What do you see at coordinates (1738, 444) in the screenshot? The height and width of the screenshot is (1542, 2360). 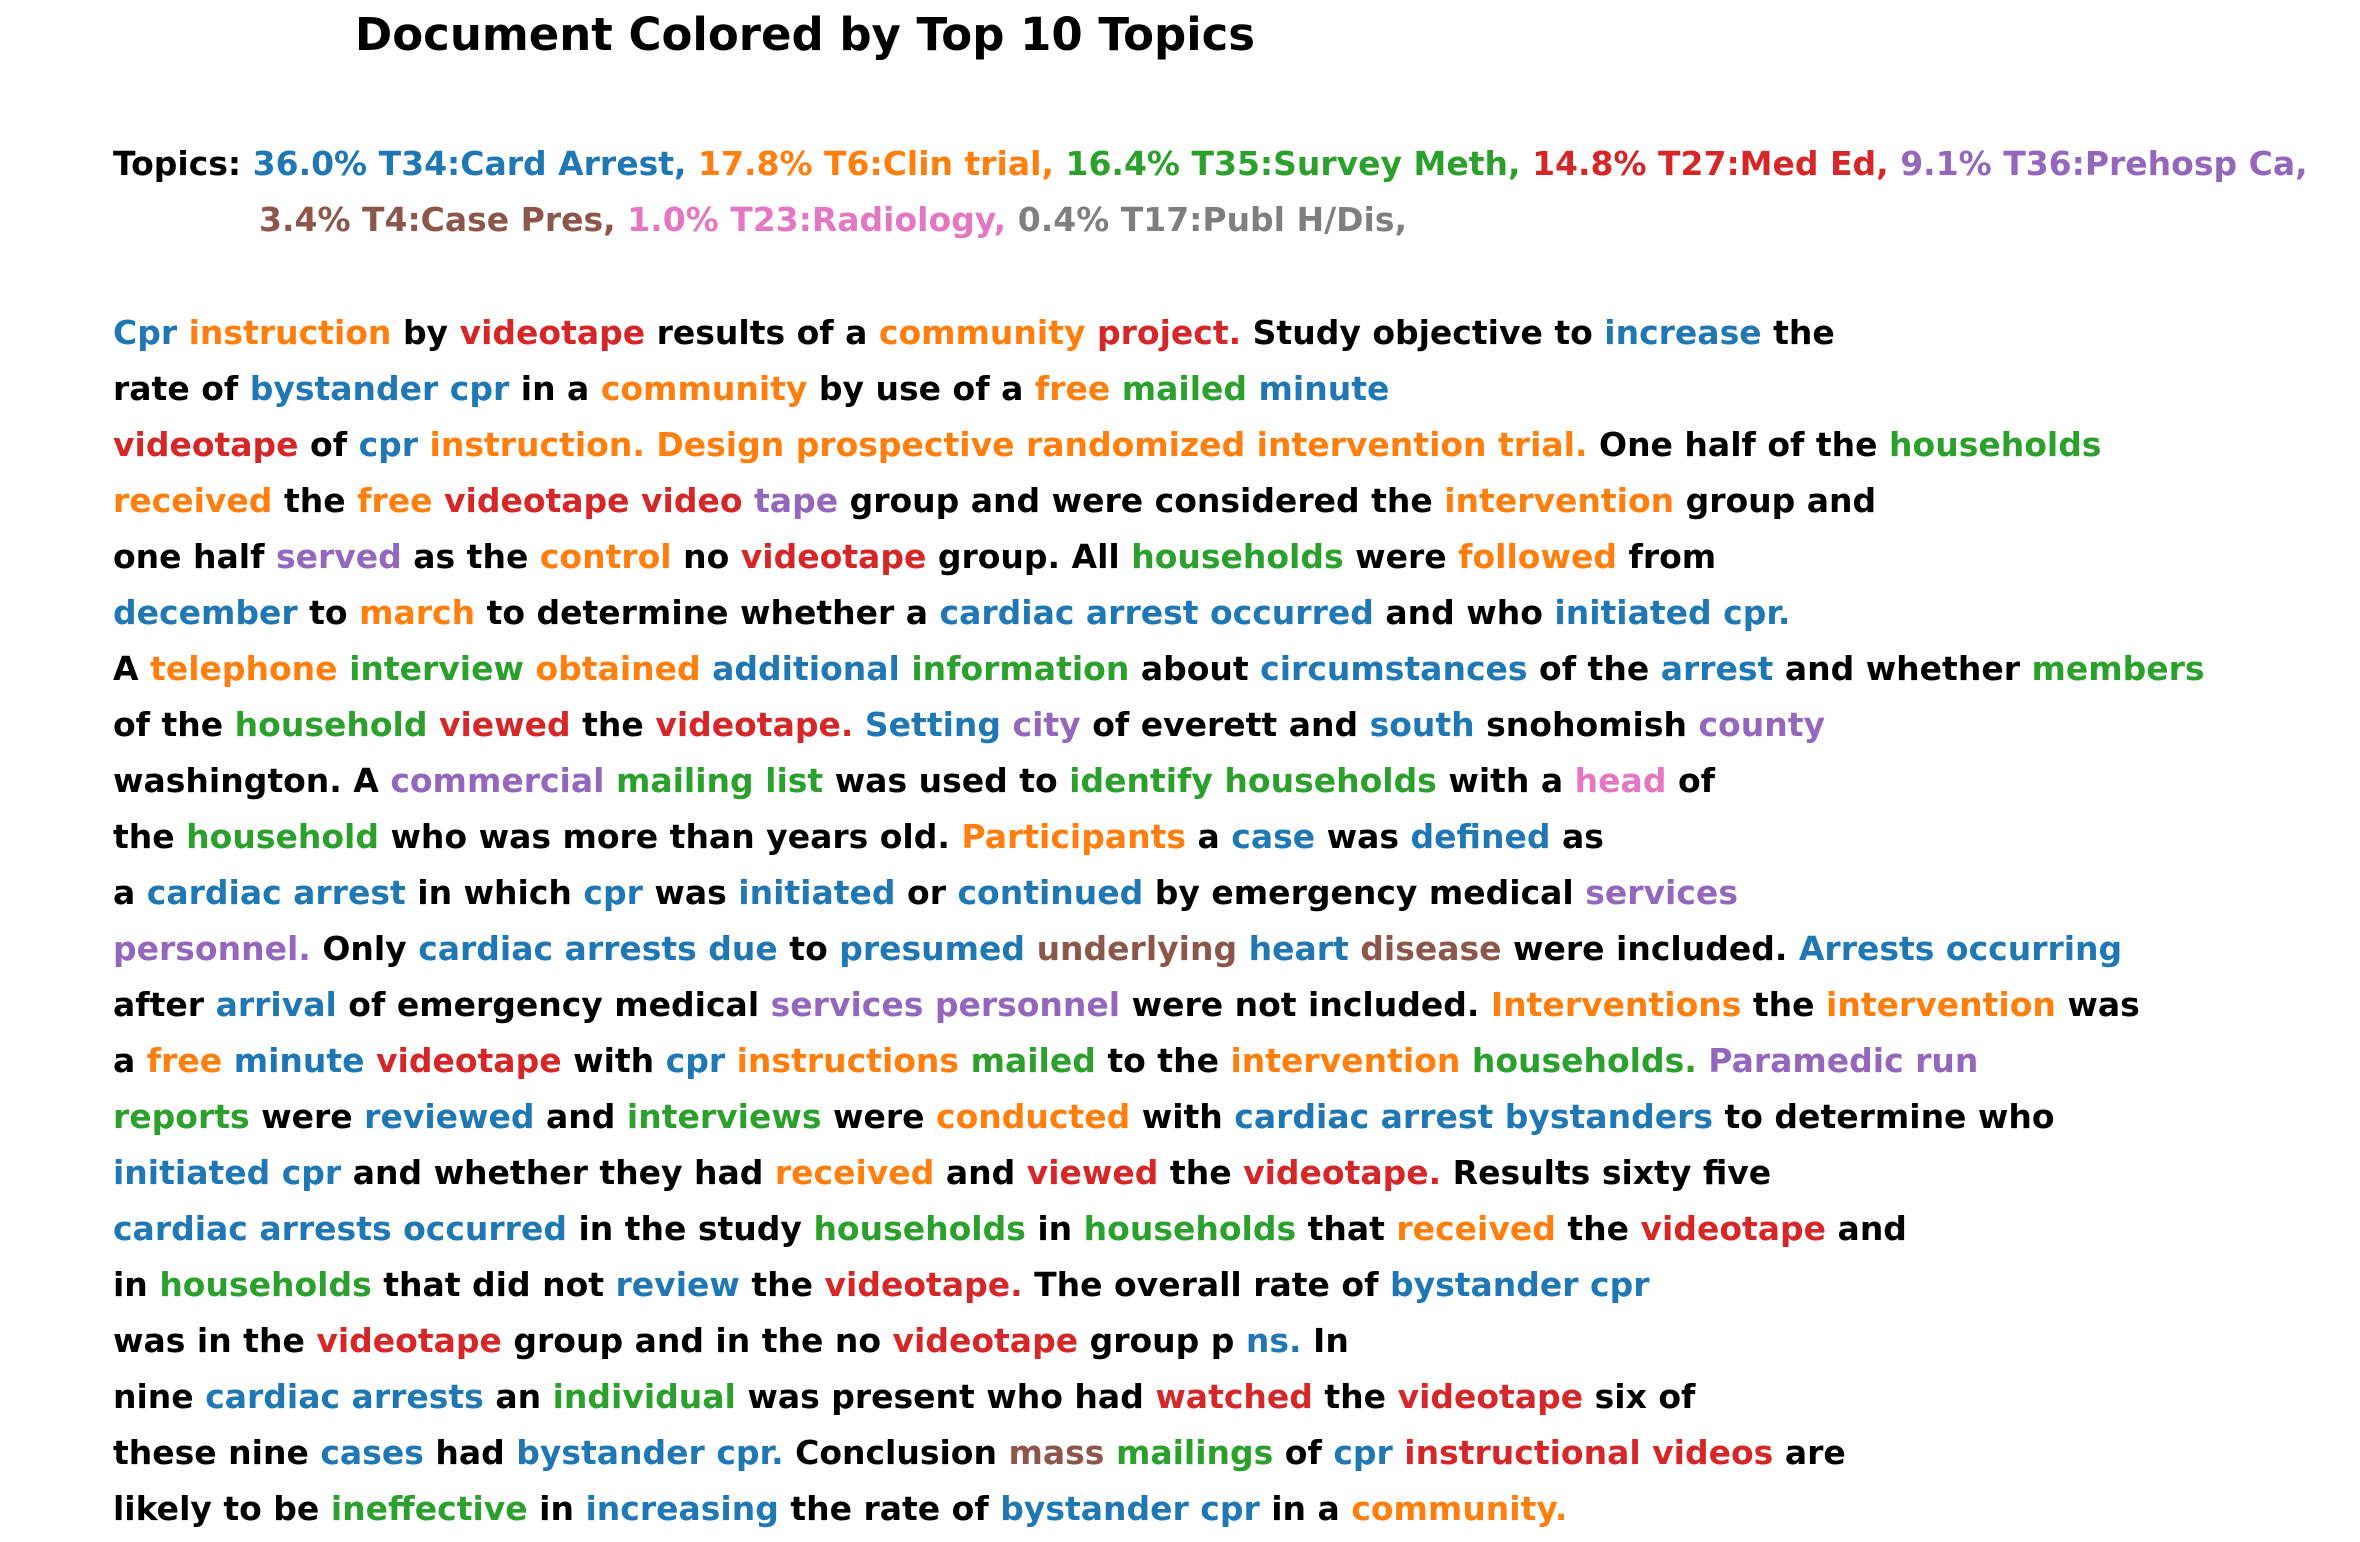 I see `plain-word: One half of the` at bounding box center [1738, 444].